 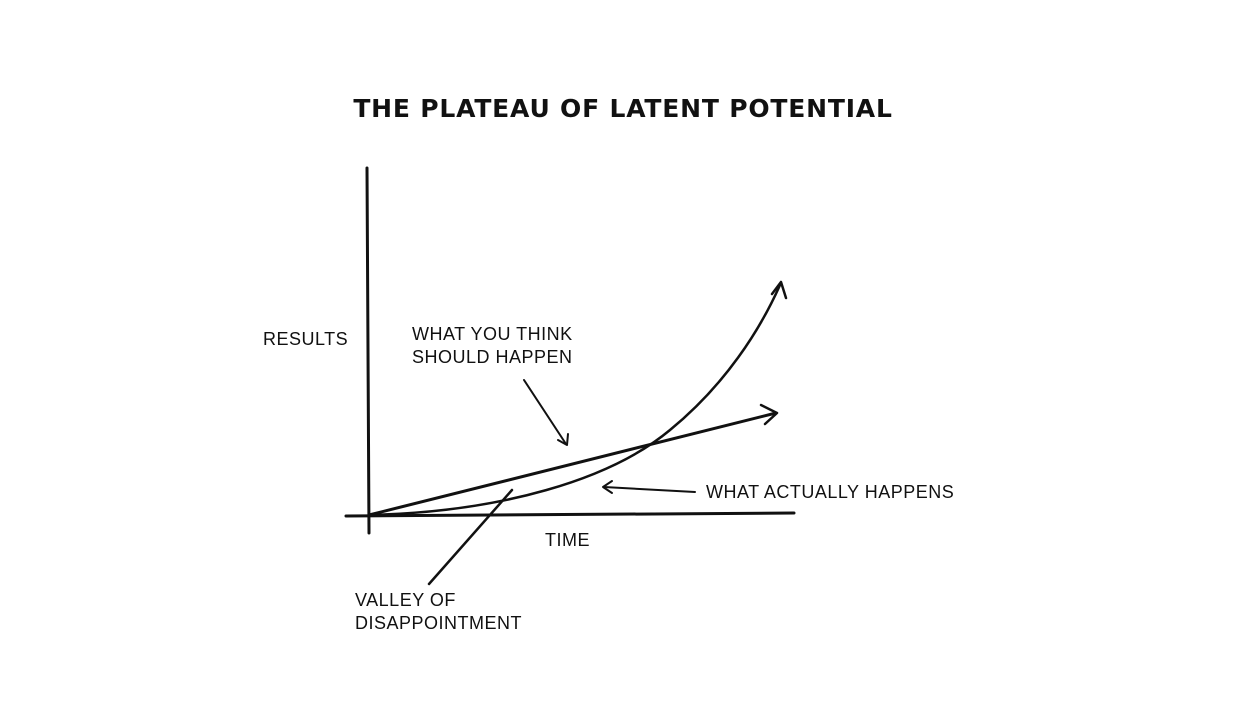 I want to click on expected-annotation-line-2: SHOULD HAPPEN, so click(x=492, y=357).